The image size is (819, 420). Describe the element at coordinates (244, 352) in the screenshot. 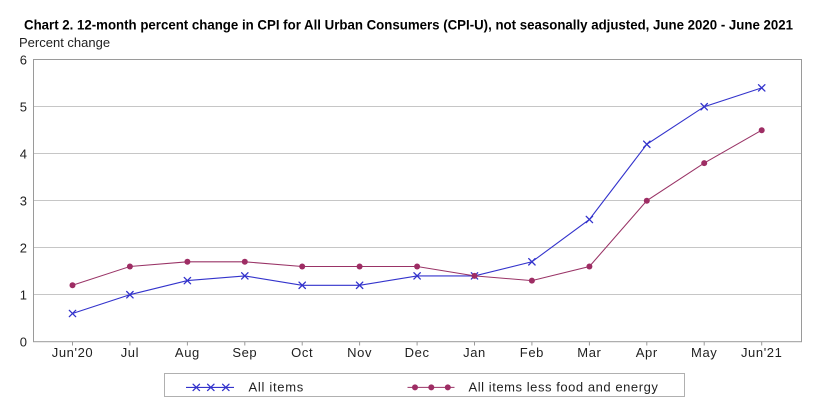

I see `svg-text: Sep` at that location.